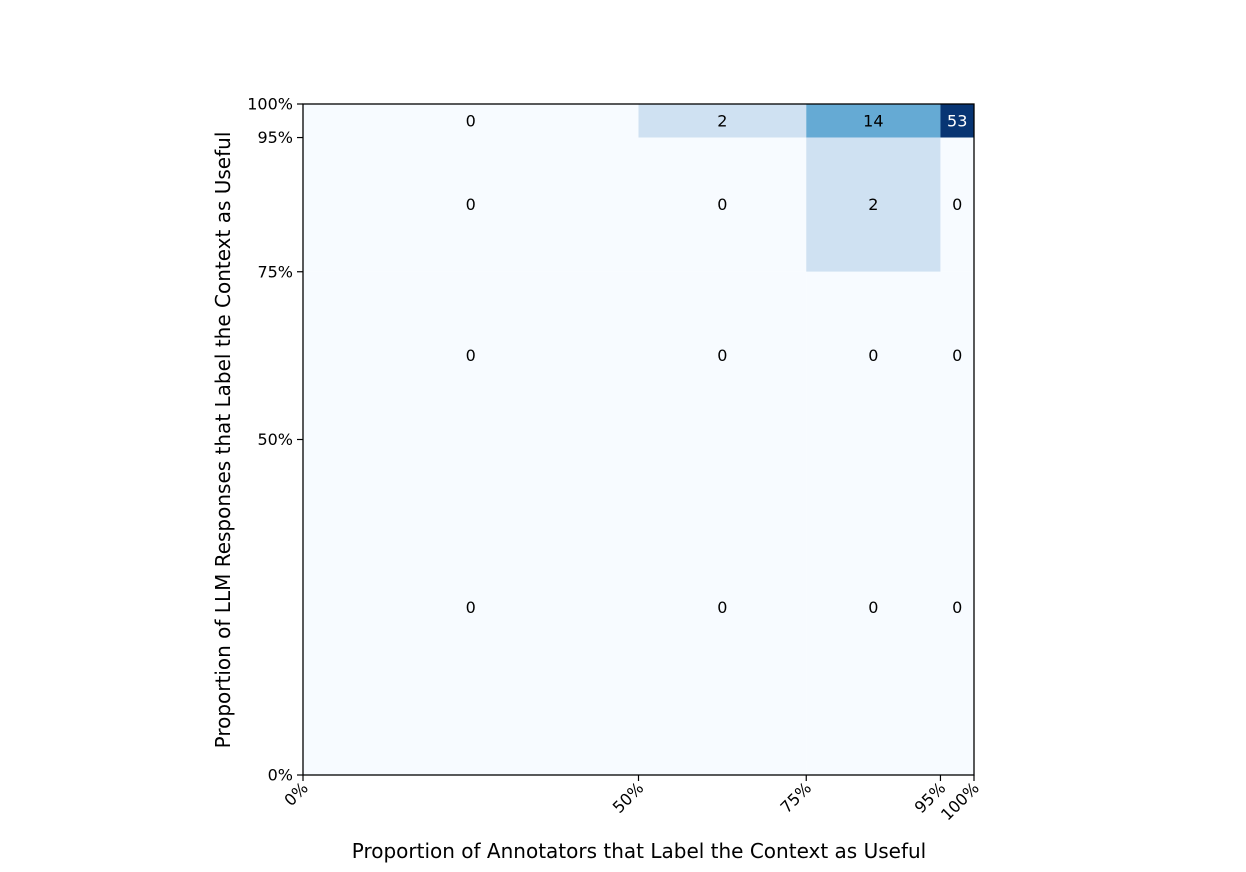 This screenshot has height=872, width=1246. What do you see at coordinates (280, 775) in the screenshot?
I see `y-tick-label: 0%` at bounding box center [280, 775].